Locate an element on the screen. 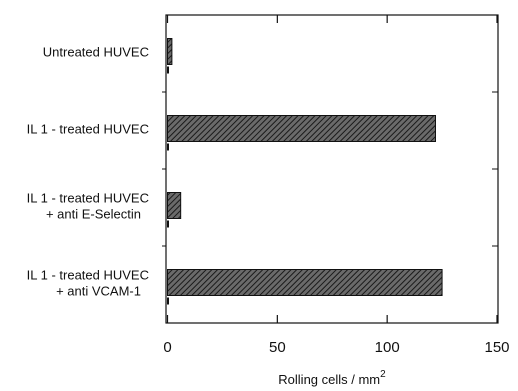  category-label-3: IL 1 - treated HUVEC + anti E-Selectin is located at coordinates (88, 206).